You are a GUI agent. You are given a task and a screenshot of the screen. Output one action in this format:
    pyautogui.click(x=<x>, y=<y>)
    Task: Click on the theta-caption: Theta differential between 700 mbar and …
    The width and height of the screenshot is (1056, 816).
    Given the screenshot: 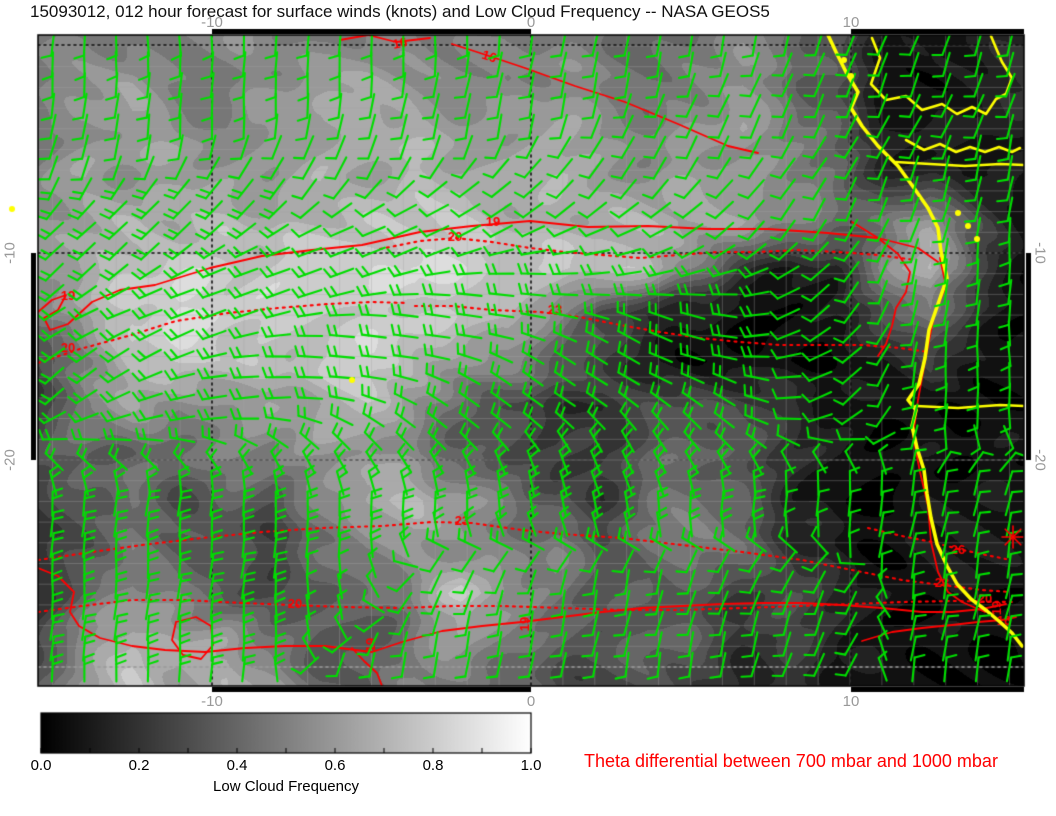 What is the action you would take?
    pyautogui.click(x=791, y=761)
    